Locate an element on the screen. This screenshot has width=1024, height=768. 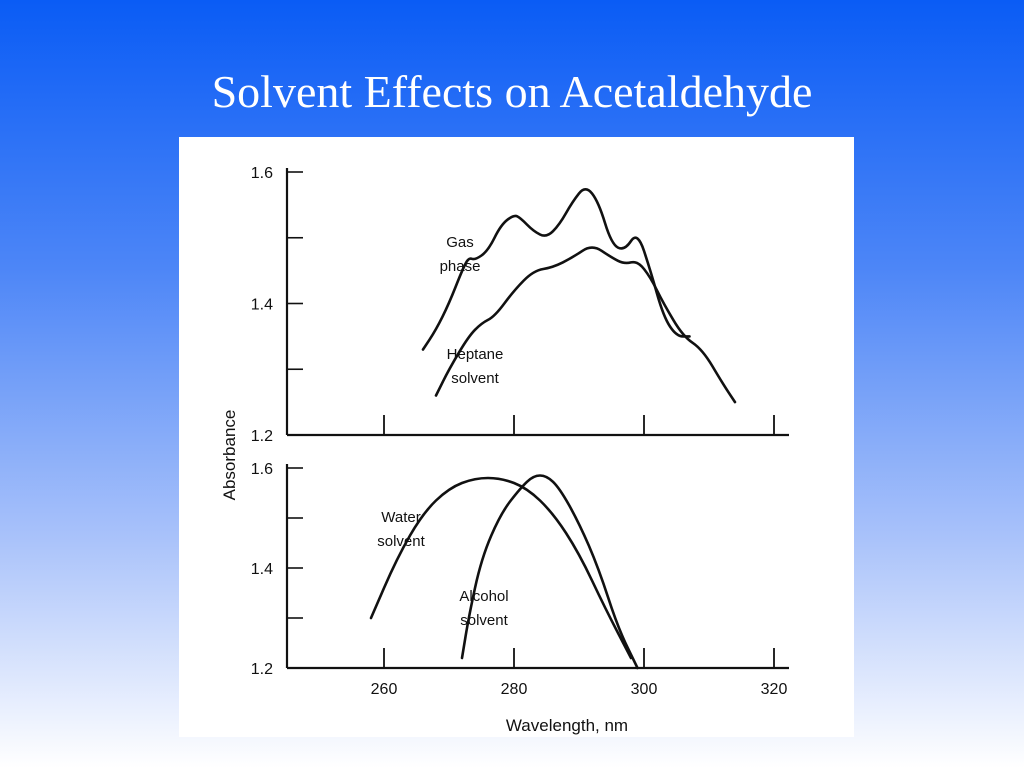
y-axis-label: Absorbance is located at coordinates (229, 455).